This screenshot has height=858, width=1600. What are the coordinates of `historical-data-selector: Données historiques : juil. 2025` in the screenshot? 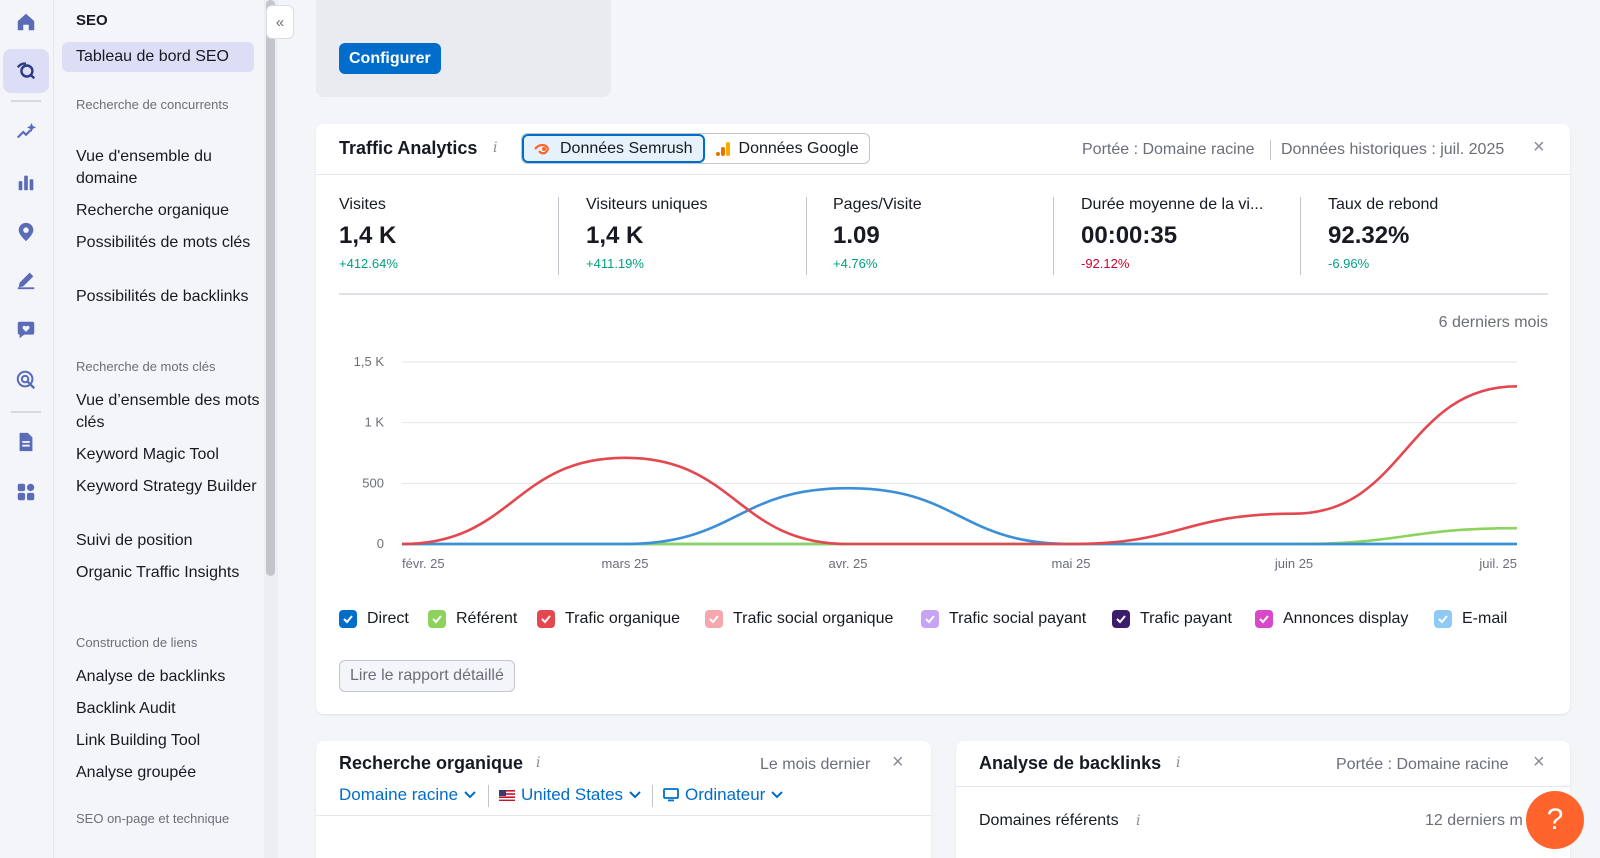 It's located at (1393, 149).